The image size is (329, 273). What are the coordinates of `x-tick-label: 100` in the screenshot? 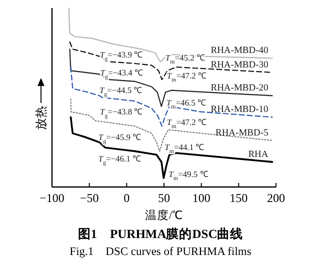 It's located at (201, 198).